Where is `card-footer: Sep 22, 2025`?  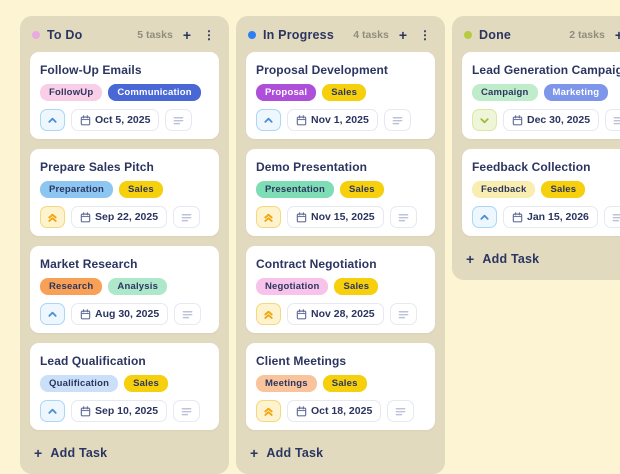
card-footer: Sep 22, 2025 is located at coordinates (124, 217).